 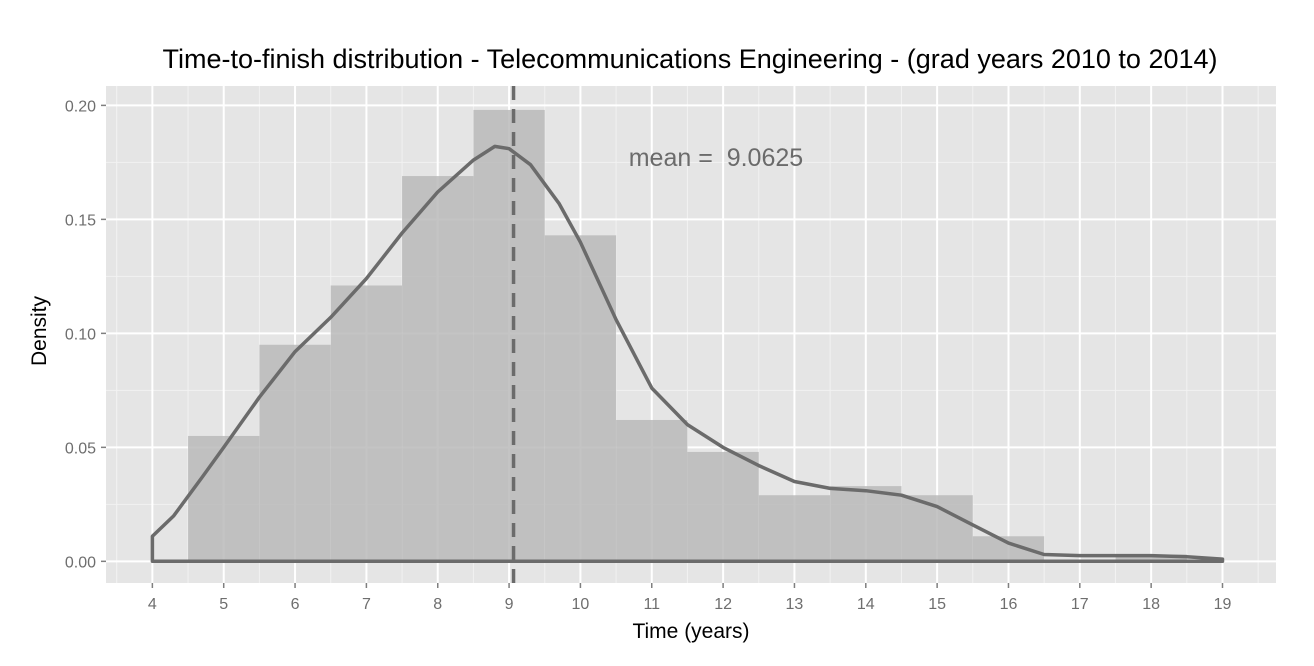 What do you see at coordinates (581, 604) in the screenshot?
I see `x-tick-label: 10` at bounding box center [581, 604].